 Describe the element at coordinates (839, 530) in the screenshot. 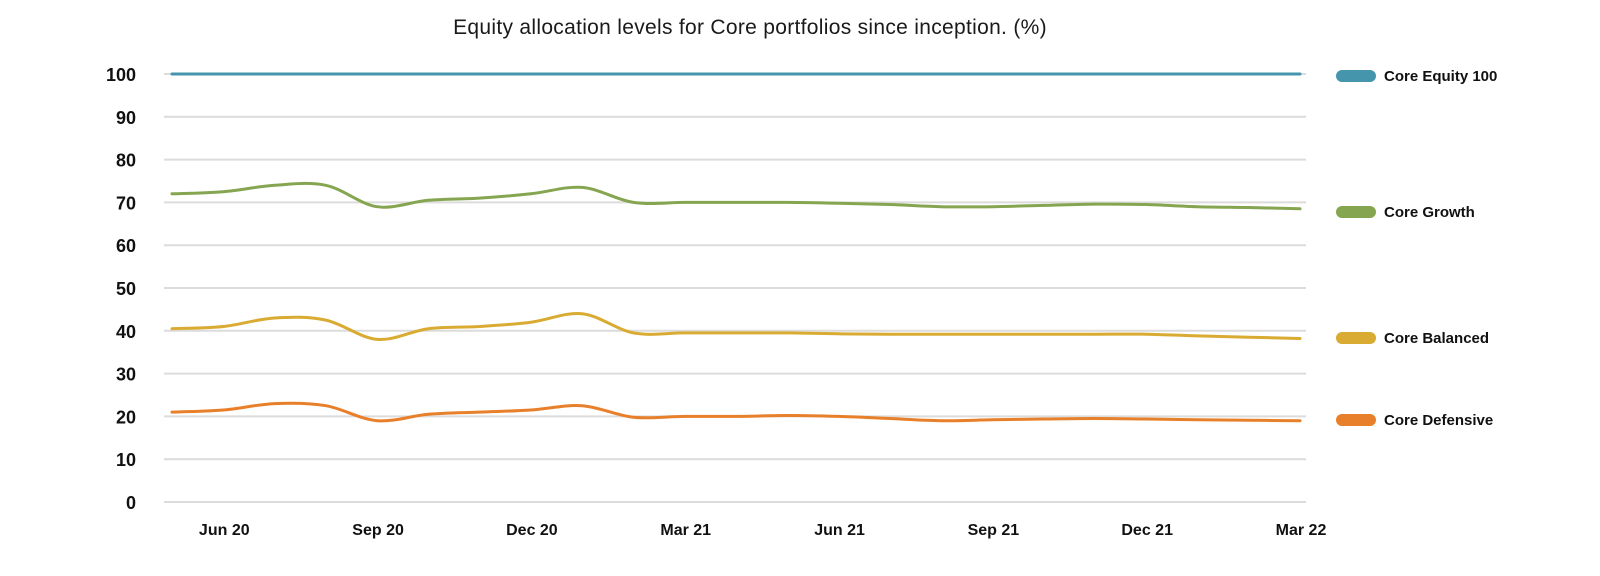

I see `x-tick-label: Jun 21` at that location.